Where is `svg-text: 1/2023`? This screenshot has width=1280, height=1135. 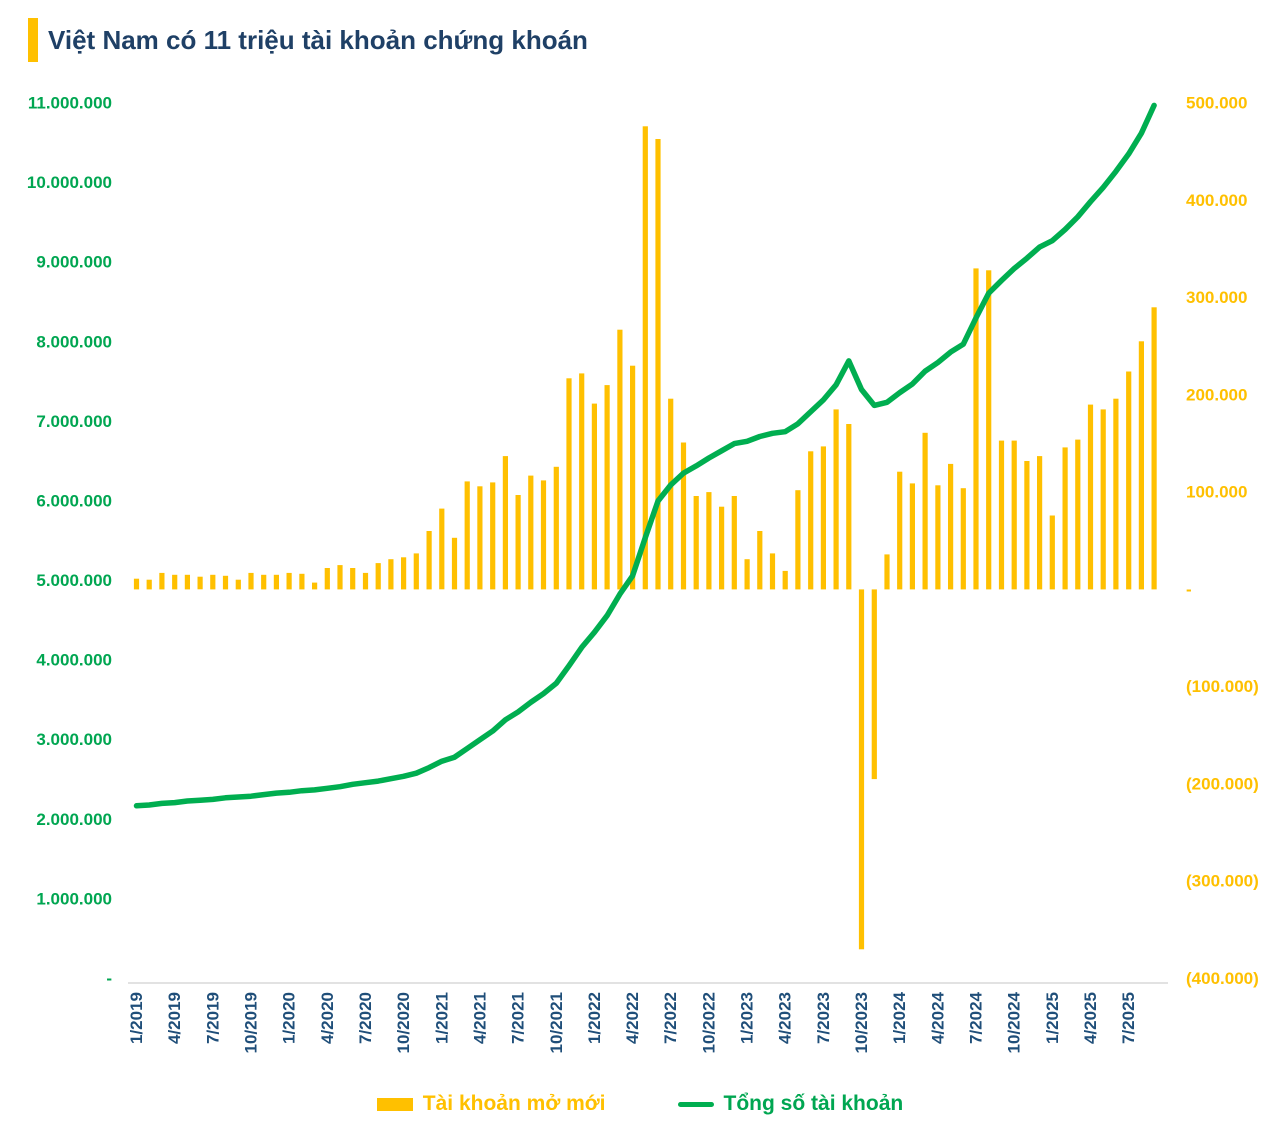 svg-text: 1/2023 is located at coordinates (747, 1018).